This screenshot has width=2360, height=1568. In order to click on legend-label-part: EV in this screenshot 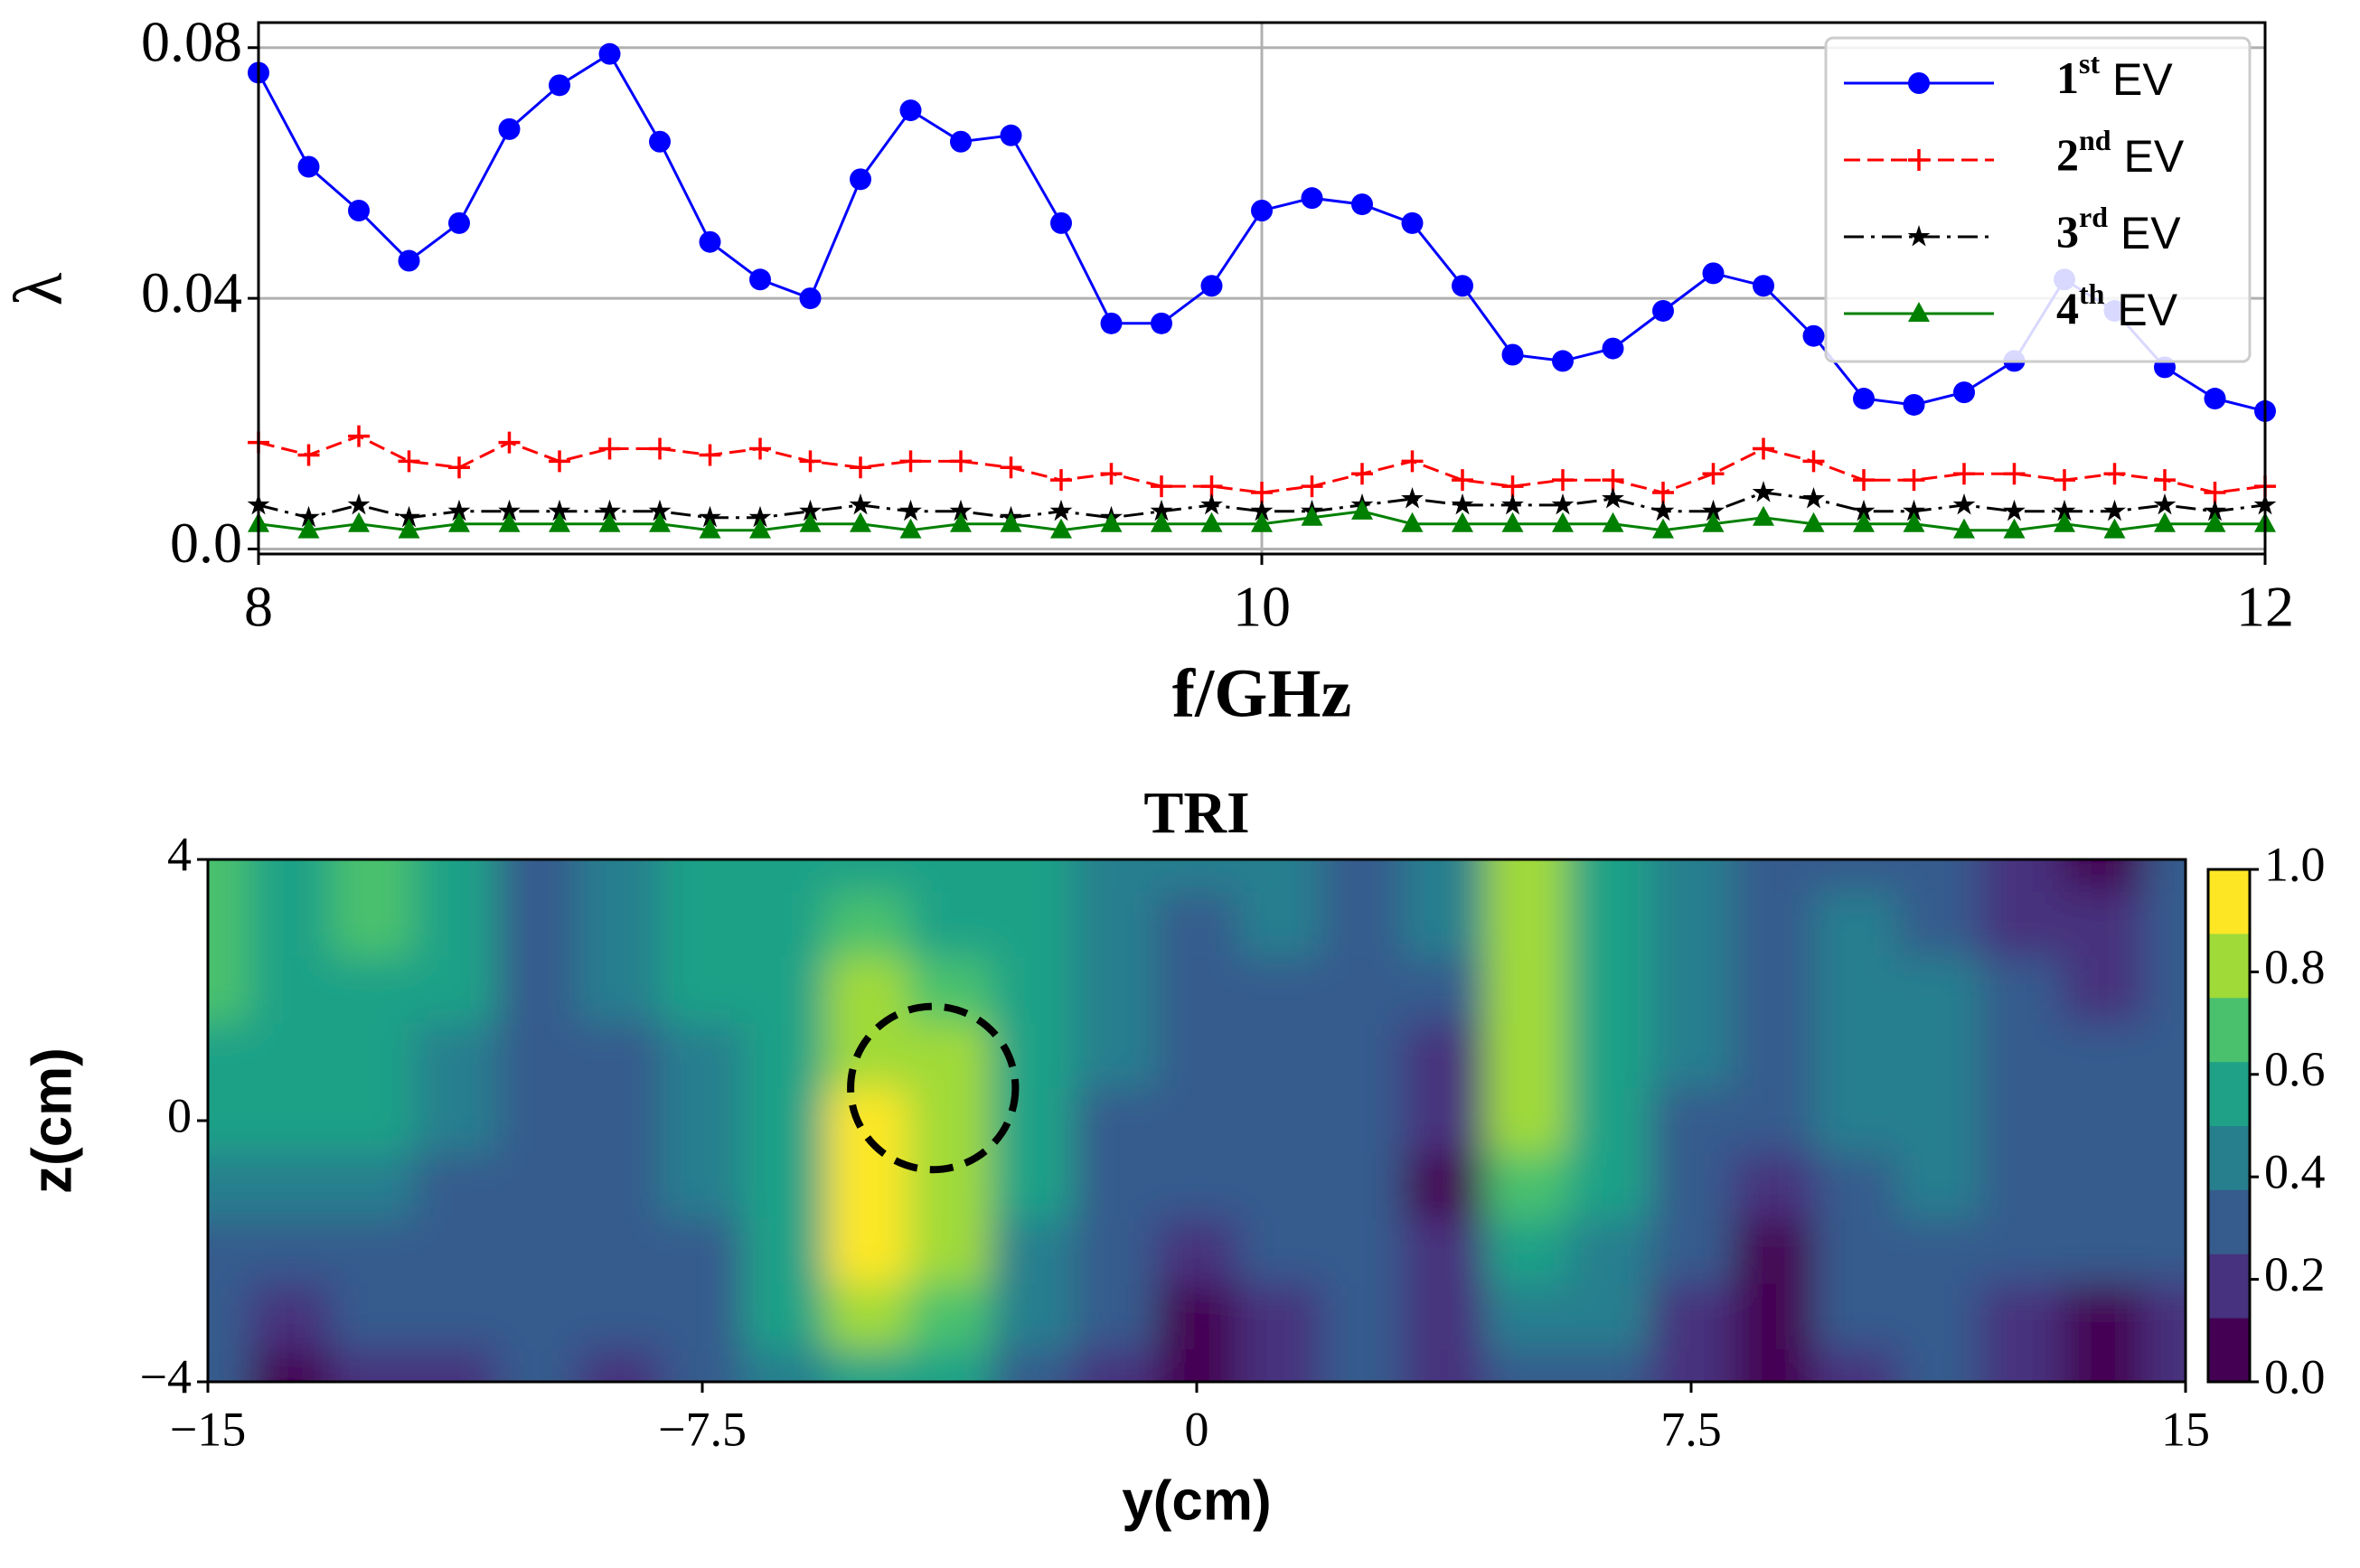, I will do `click(2140, 310)`.